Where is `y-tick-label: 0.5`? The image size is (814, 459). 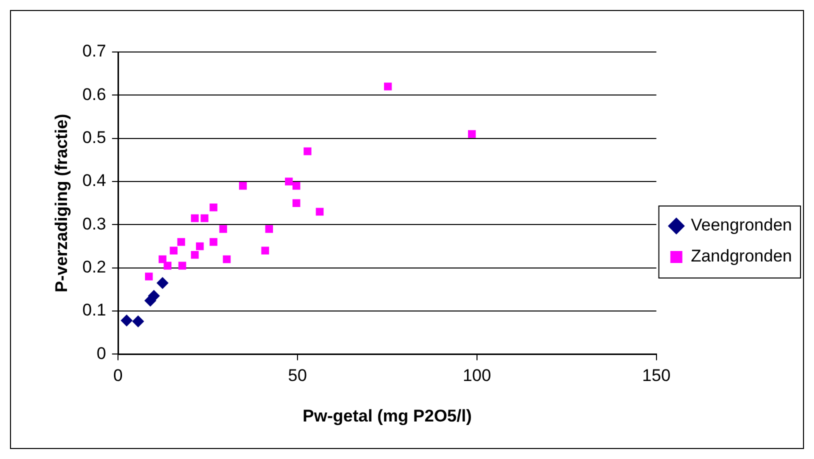 y-tick-label: 0.5 is located at coordinates (94, 138).